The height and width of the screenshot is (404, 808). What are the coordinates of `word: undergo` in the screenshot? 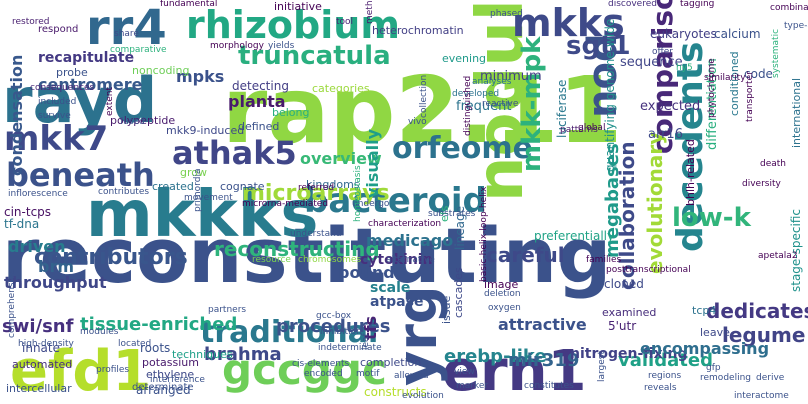 It's located at (371, 204).